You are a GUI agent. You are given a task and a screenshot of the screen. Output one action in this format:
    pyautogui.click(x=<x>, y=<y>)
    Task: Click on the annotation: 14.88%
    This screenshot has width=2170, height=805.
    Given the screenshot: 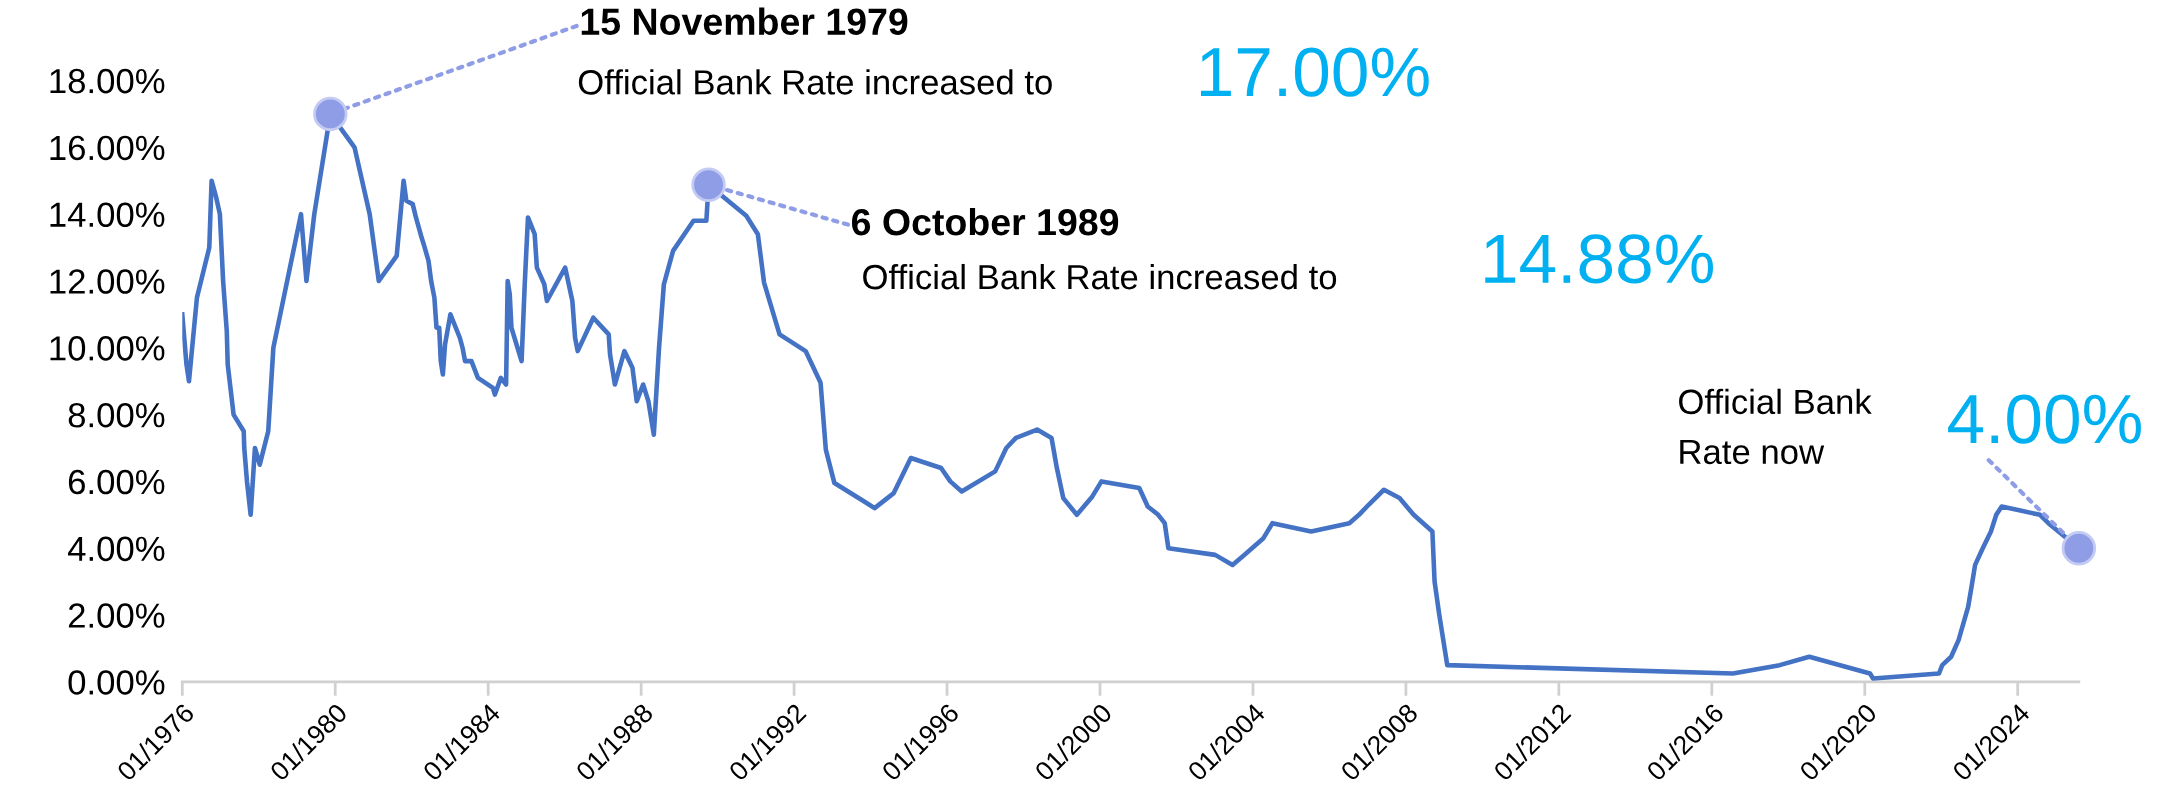 What is the action you would take?
    pyautogui.click(x=1599, y=259)
    